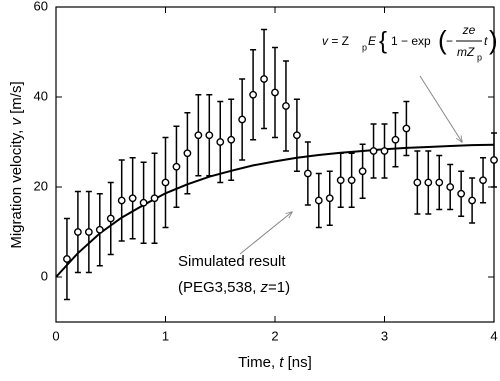  I want to click on brace: {, so click(383, 40).